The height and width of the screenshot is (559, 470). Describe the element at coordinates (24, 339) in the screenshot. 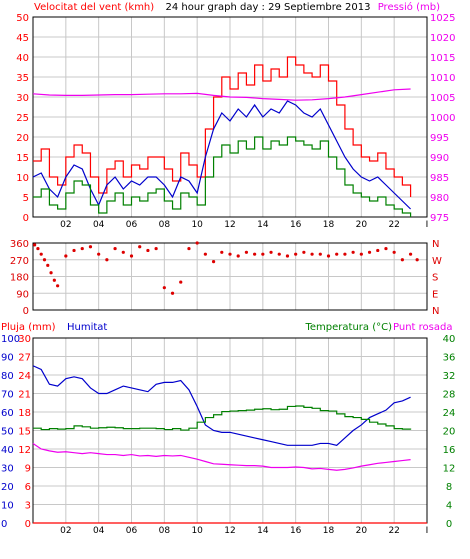

I see `rain-y-tick-label: 30` at that location.